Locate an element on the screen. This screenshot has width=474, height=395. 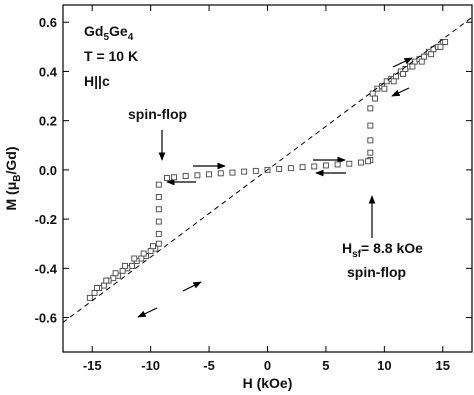
annotation-part: T = 10 K is located at coordinates (111, 56).